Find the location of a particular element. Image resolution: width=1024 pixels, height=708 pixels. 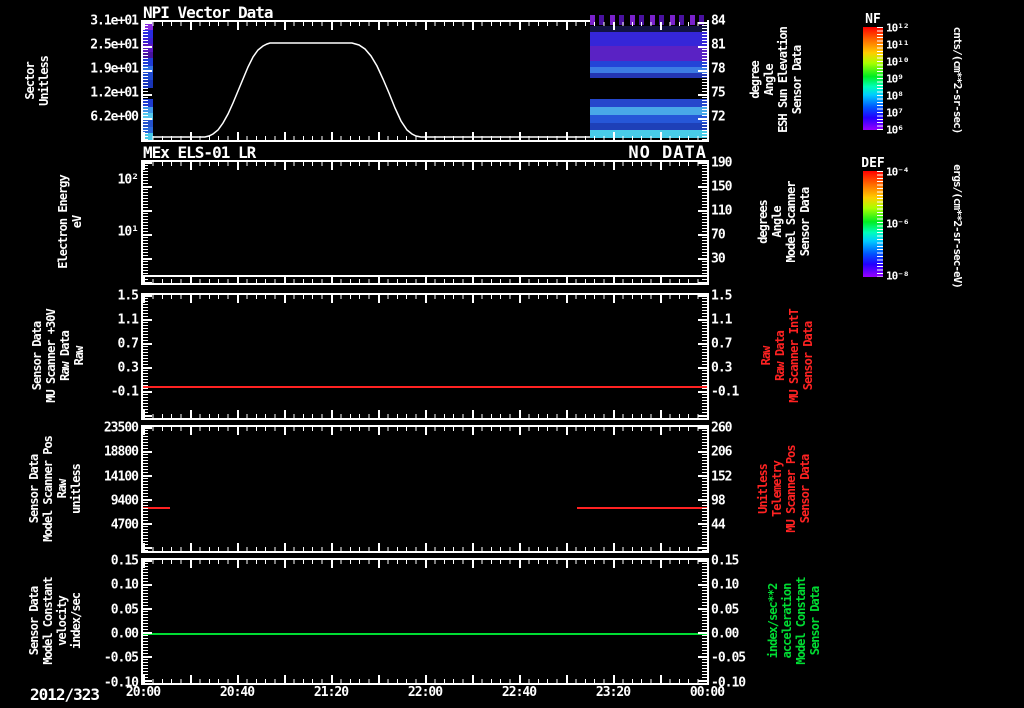

colorbar-nf-tick-labels: 10¹² 10¹¹ 10¹⁰ 10⁹ 10⁸ 10⁷ 10⁶ is located at coordinates (897, 79).